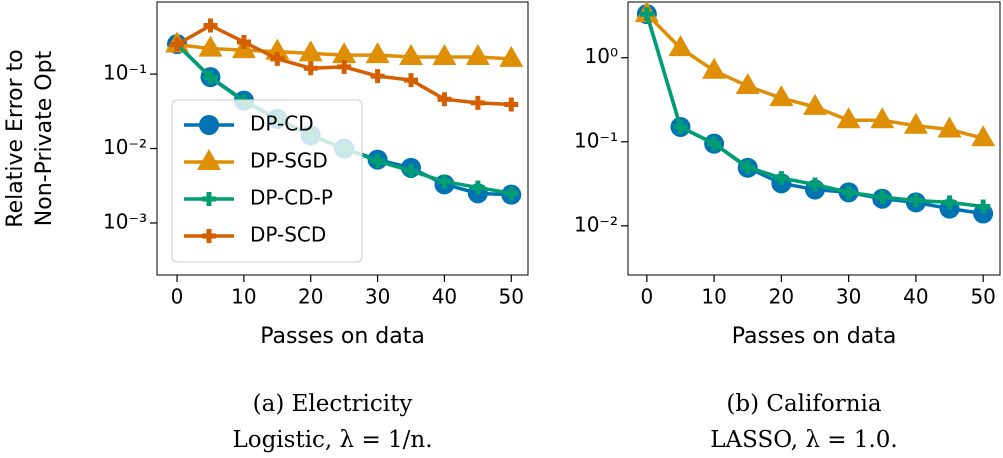 Image resolution: width=1003 pixels, height=458 pixels. I want to click on y-axis-label: Relative Error to, so click(15, 138).